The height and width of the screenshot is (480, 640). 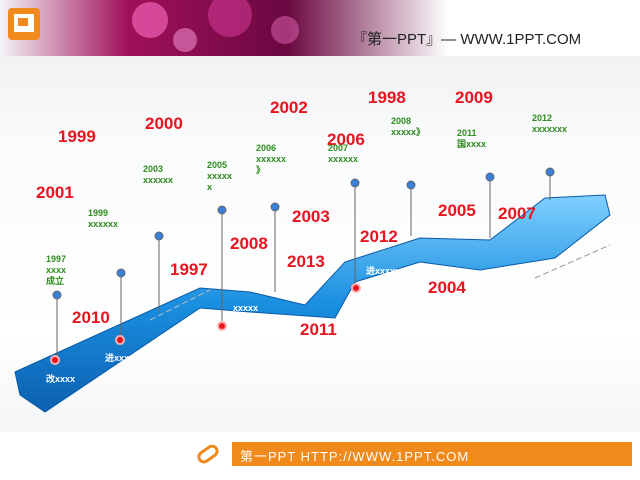 What do you see at coordinates (164, 123) in the screenshot?
I see `year-label: 2000` at bounding box center [164, 123].